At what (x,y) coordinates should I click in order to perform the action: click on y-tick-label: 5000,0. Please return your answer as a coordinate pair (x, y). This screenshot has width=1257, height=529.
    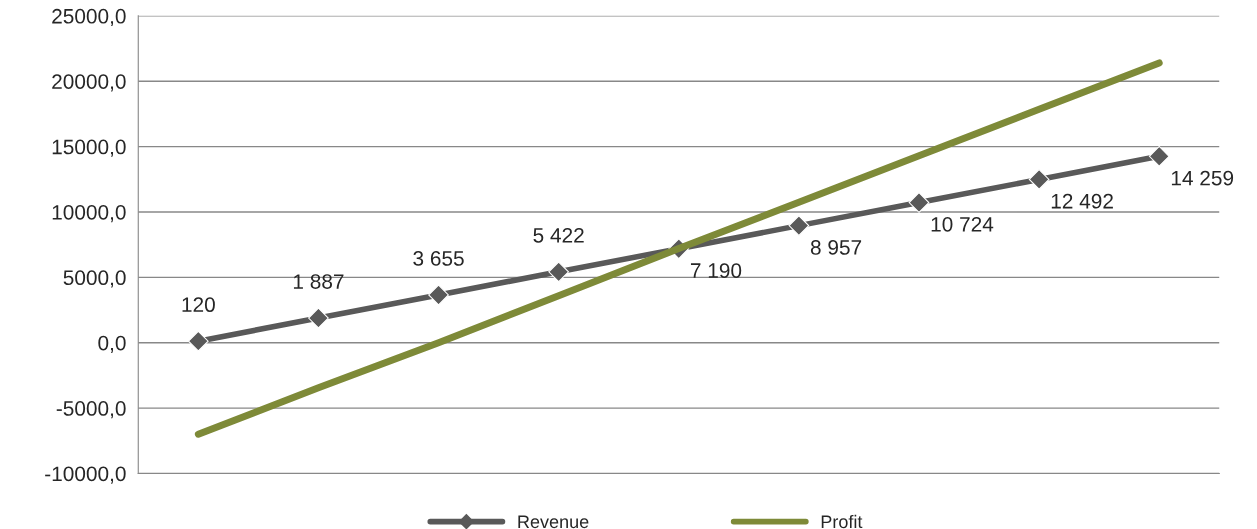
    Looking at the image, I should click on (94, 279).